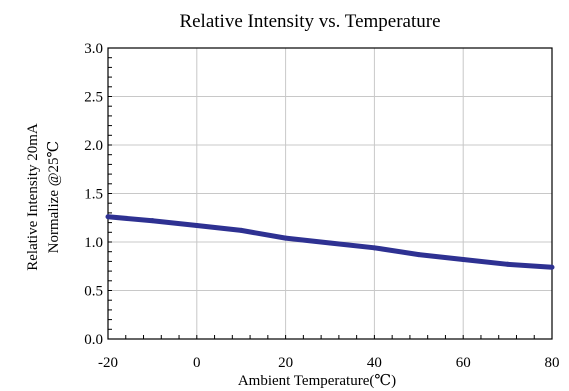 Image resolution: width=569 pixels, height=391 pixels. I want to click on x-tick-label: 60, so click(463, 363).